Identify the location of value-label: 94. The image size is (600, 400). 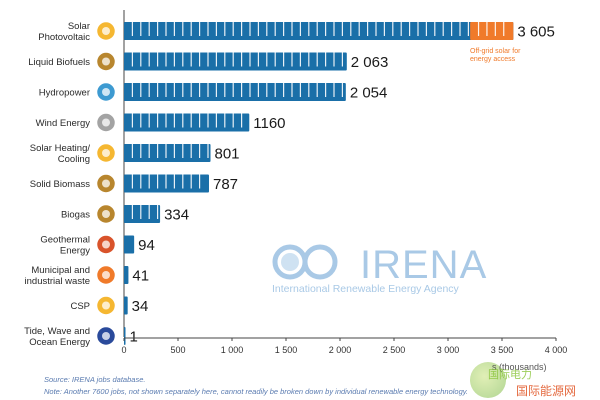
(146, 245).